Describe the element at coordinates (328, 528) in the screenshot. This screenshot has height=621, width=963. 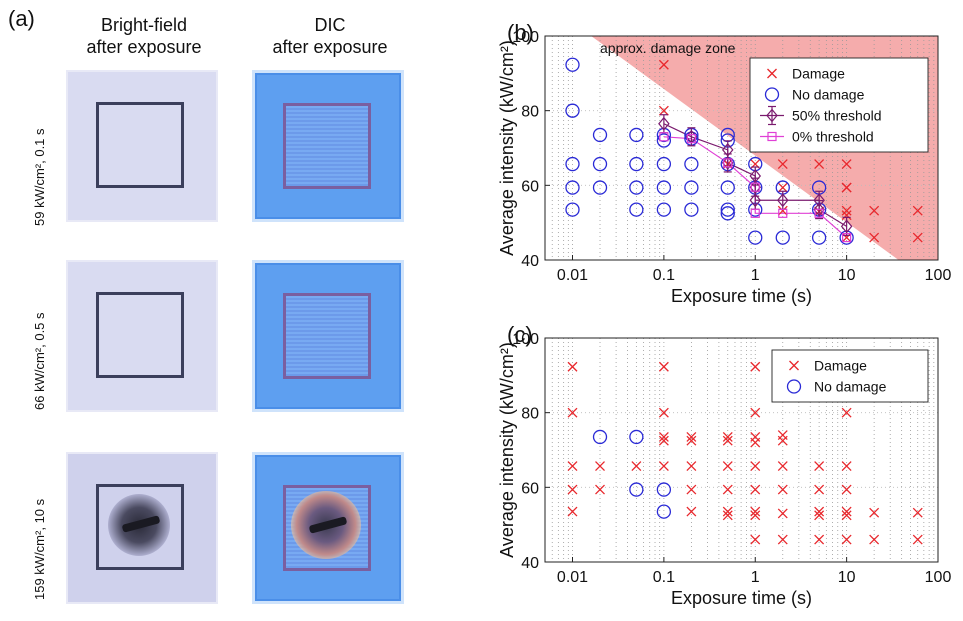
I see `dic-image-row3` at that location.